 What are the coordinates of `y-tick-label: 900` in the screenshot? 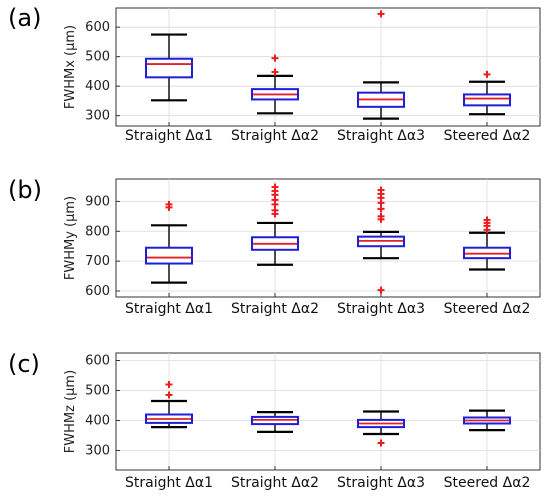 It's located at (97, 201).